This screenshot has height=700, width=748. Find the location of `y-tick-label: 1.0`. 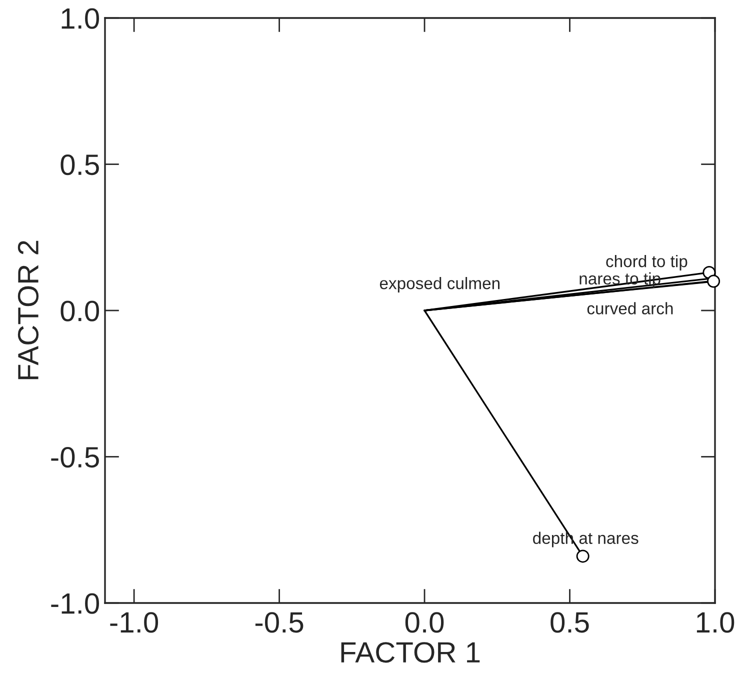

y-tick-label: 1.0 is located at coordinates (80, 18).